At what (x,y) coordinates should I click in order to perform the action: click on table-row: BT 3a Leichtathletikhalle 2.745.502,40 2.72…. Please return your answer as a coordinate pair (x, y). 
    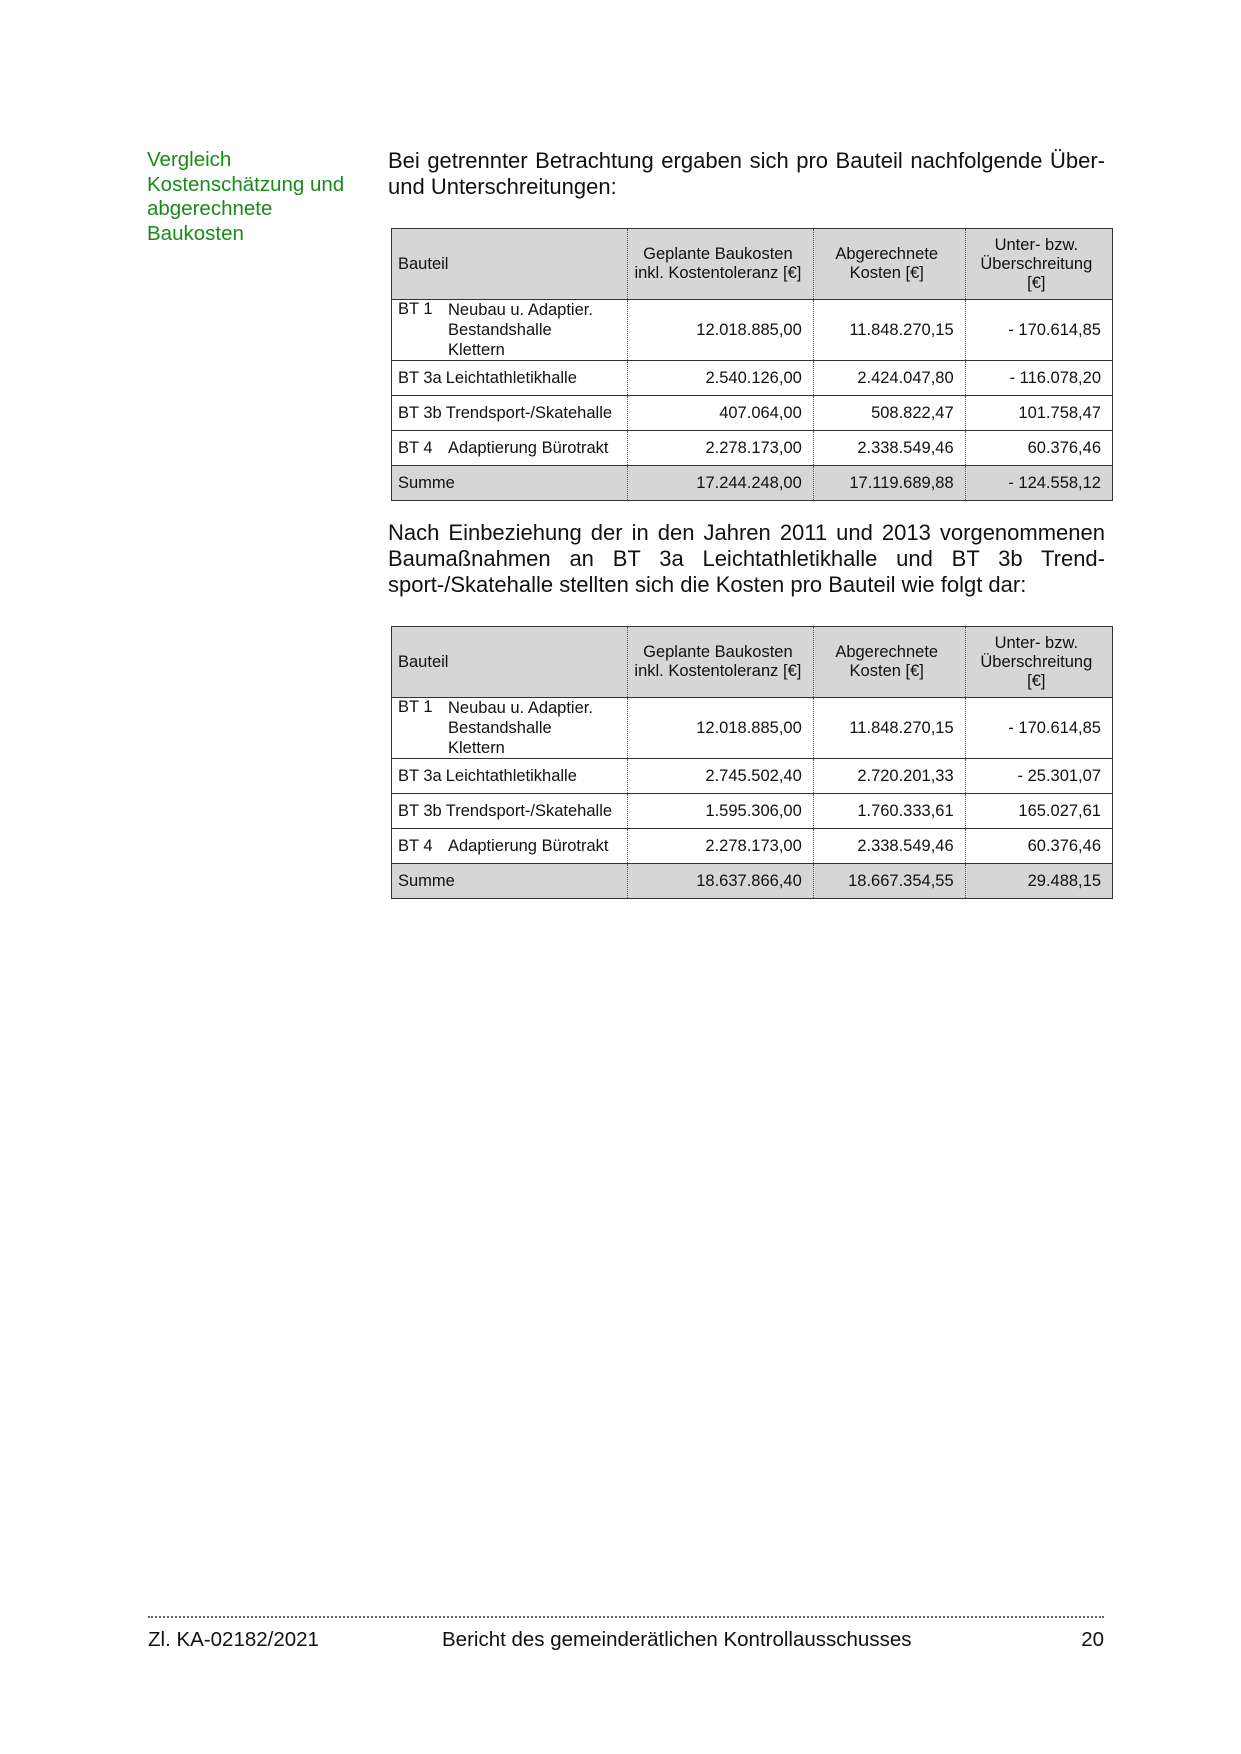
    Looking at the image, I should click on (752, 776).